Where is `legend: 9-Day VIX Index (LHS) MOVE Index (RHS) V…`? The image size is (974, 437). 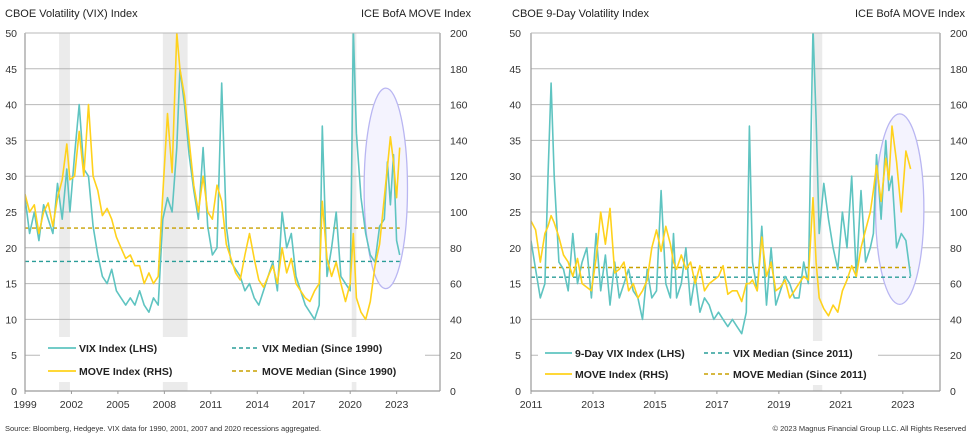
legend: 9-Day VIX Index (LHS) MOVE Index (RHS) V… is located at coordinates (708, 363).